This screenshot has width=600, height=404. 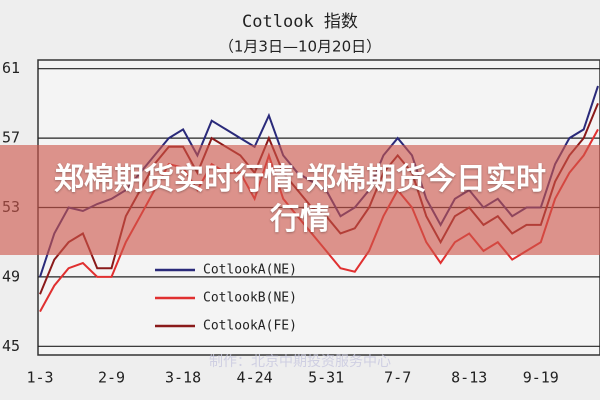 I want to click on x-tick-label: 1-3, so click(x=39, y=378).